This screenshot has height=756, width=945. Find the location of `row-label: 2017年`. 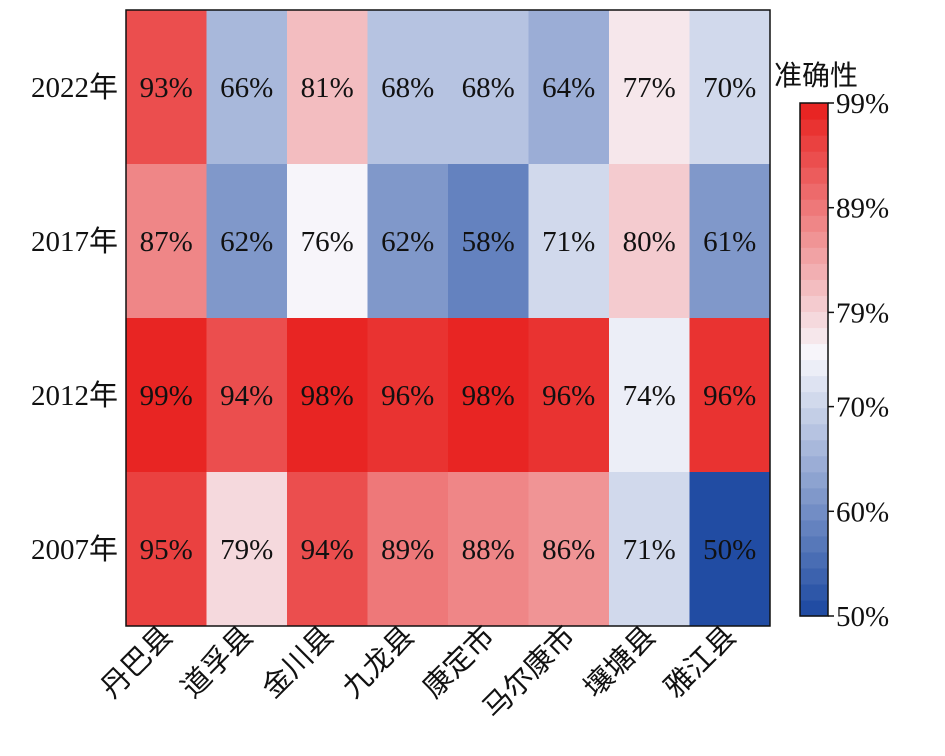

row-label: 2017年 is located at coordinates (74, 241).